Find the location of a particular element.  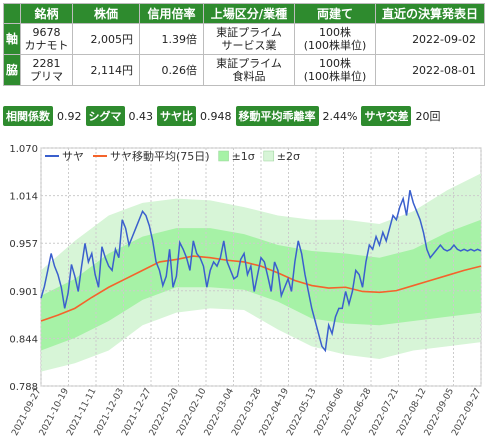

stat-label-spread-ratio: サヤ比 is located at coordinates (176, 116).